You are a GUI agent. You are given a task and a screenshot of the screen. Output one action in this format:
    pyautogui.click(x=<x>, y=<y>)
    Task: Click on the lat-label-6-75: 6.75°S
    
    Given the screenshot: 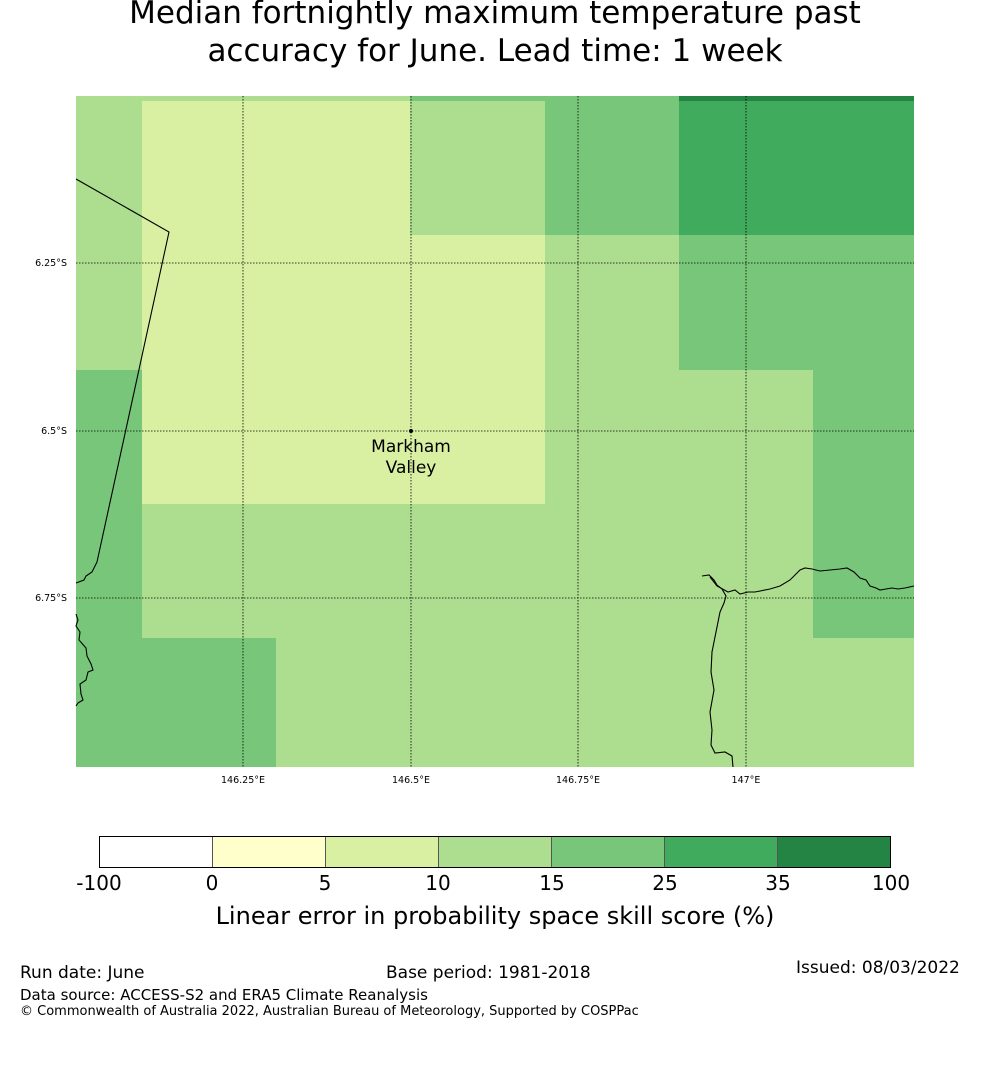 What is the action you would take?
    pyautogui.click(x=51, y=598)
    